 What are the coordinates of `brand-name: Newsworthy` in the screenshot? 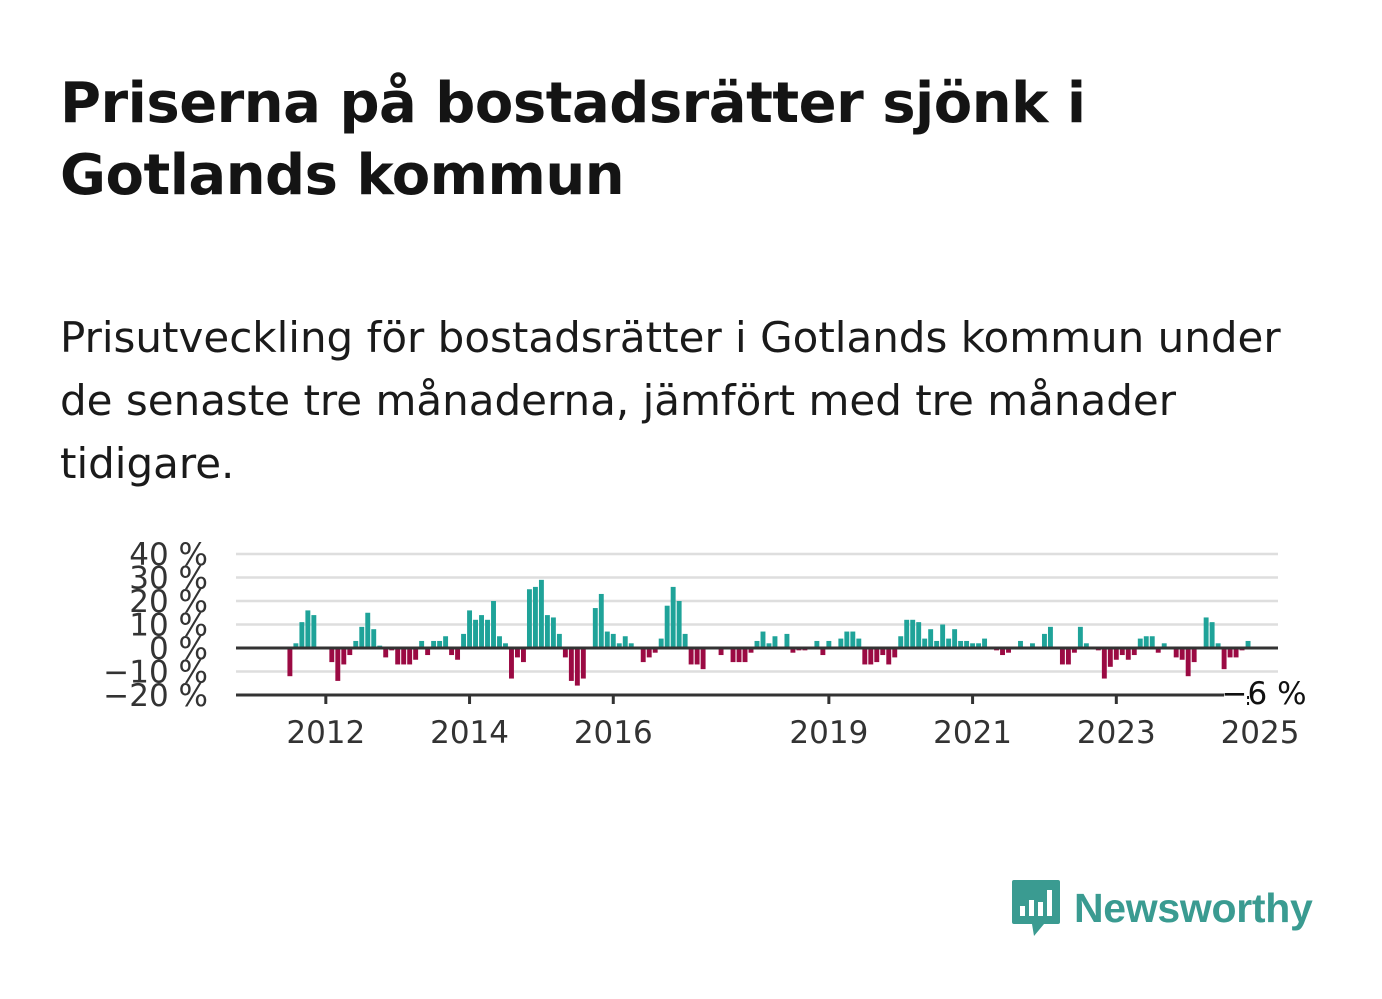 It's located at (1193, 907).